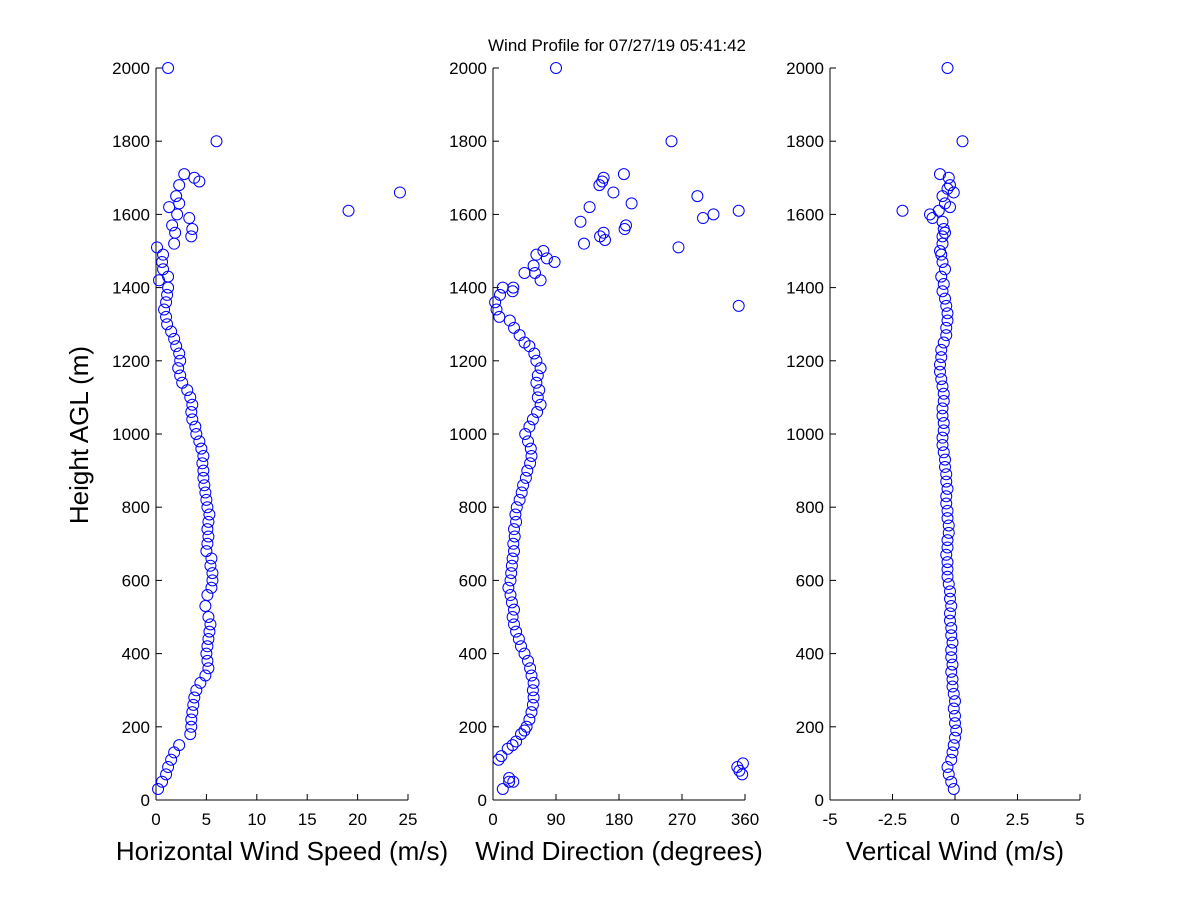  I want to click on y-tick-label: 1200, so click(805, 361).